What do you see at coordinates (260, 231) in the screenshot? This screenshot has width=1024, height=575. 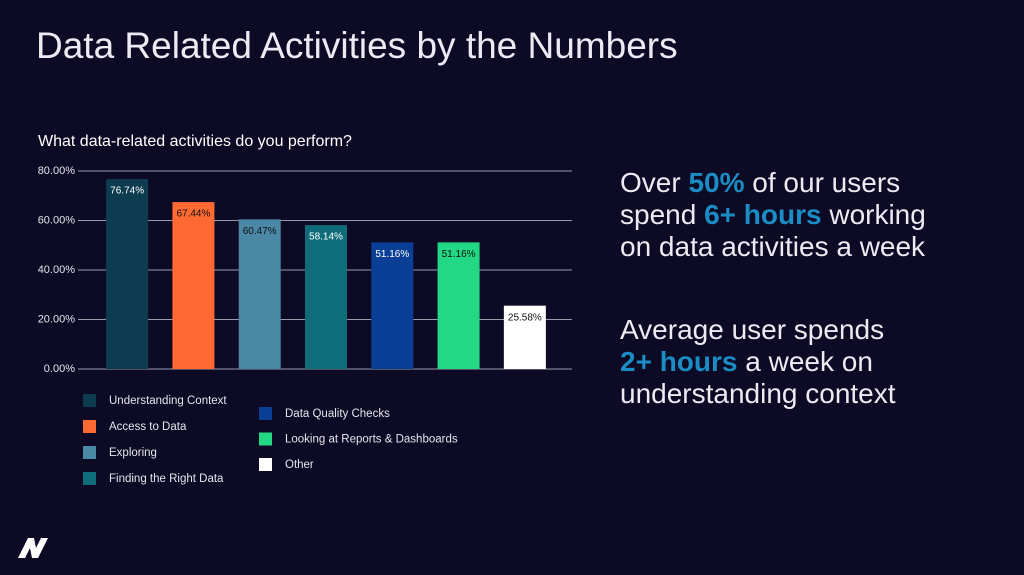 I see `value-label: 60.47%` at bounding box center [260, 231].